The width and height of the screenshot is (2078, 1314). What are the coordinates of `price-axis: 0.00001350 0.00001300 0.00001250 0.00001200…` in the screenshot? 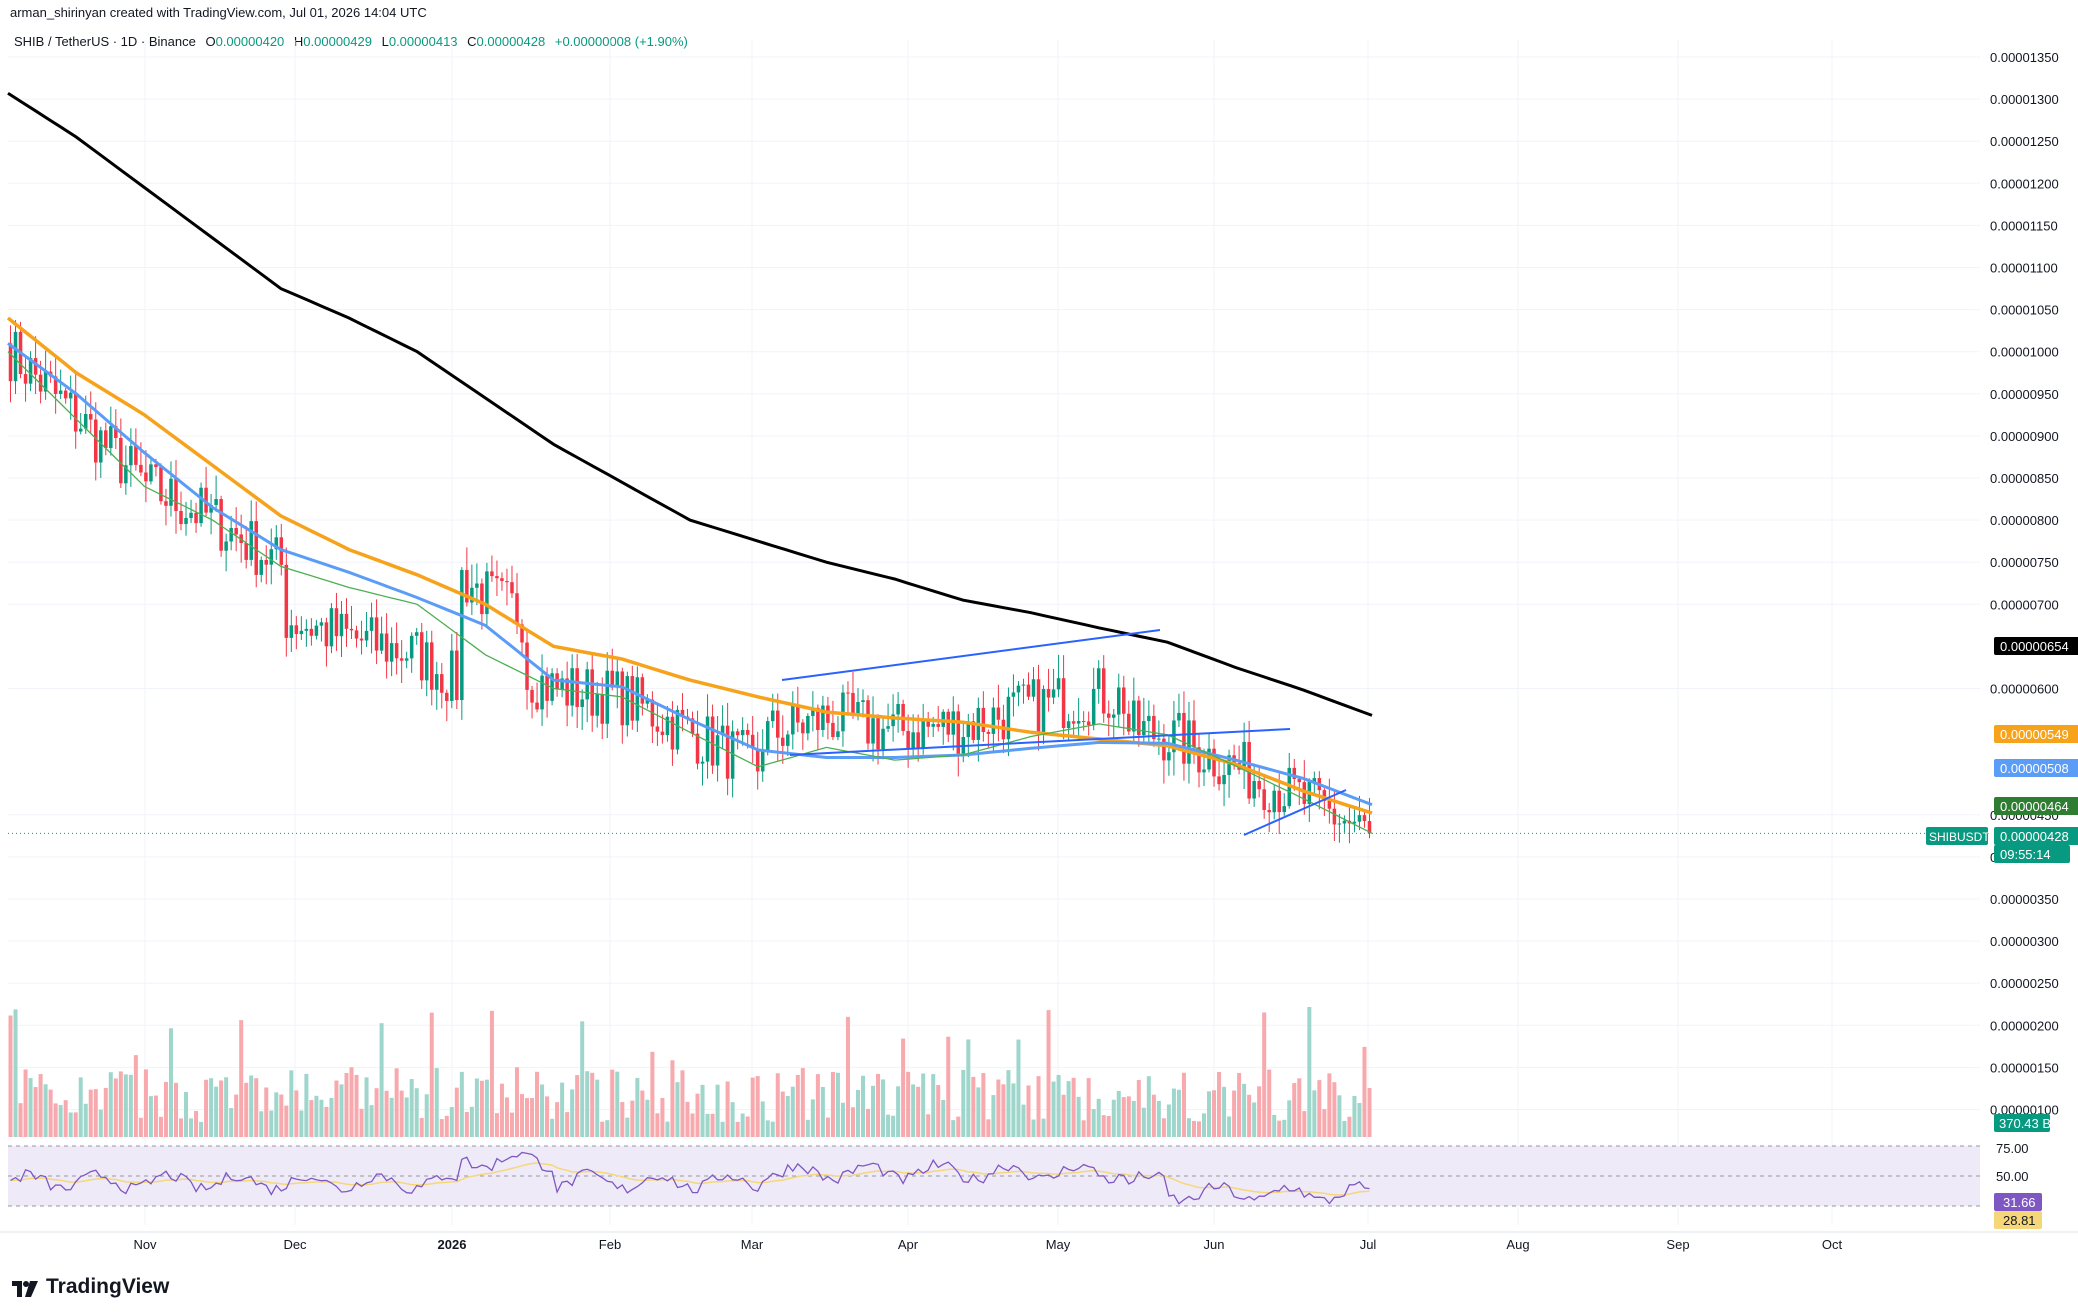 It's located at (2024, 584).